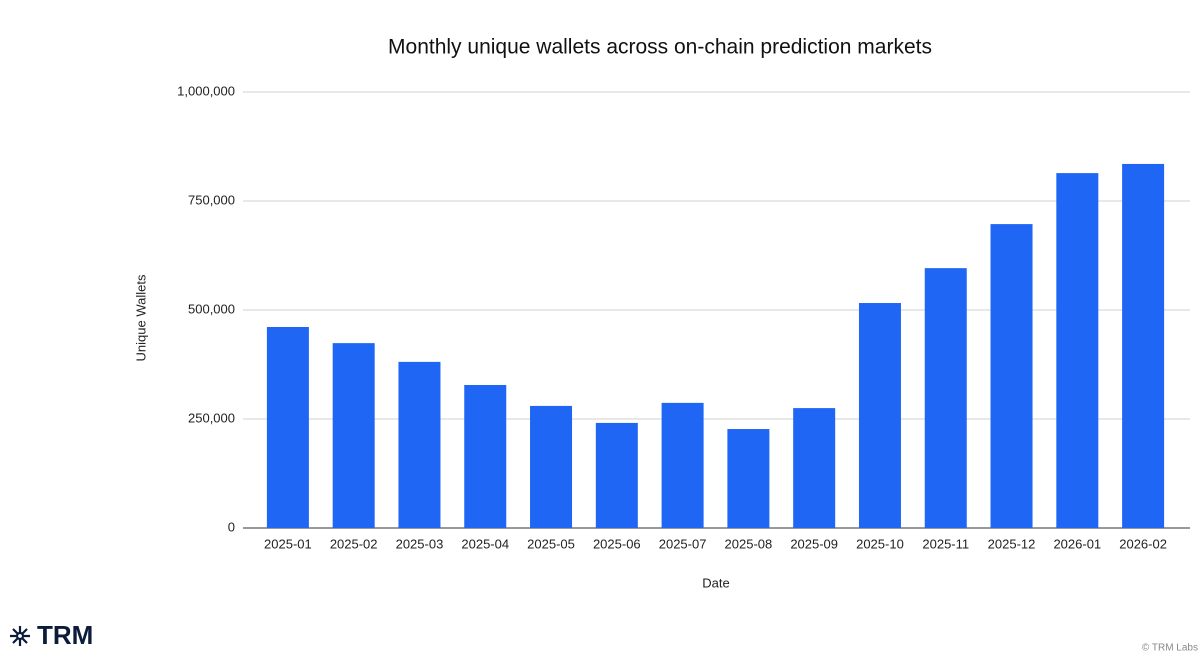 The height and width of the screenshot is (658, 1202). What do you see at coordinates (231, 526) in the screenshot?
I see `y-tick-label: 0` at bounding box center [231, 526].